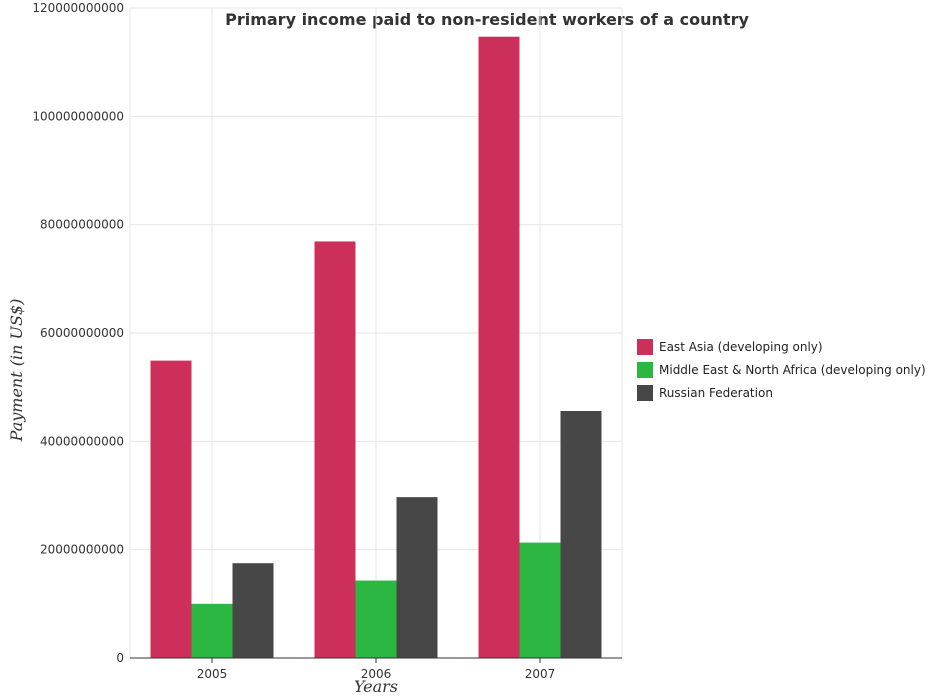  Describe the element at coordinates (741, 347) in the screenshot. I see `legend-label: East Asia (developing only)` at that location.